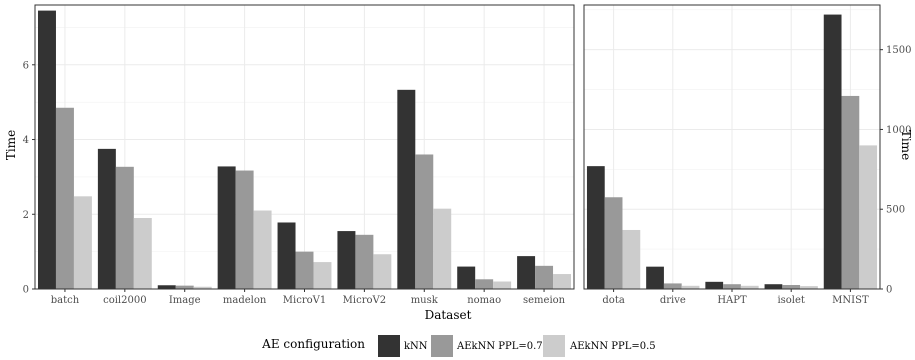  I want to click on bar-hapt-knn, so click(714, 285).